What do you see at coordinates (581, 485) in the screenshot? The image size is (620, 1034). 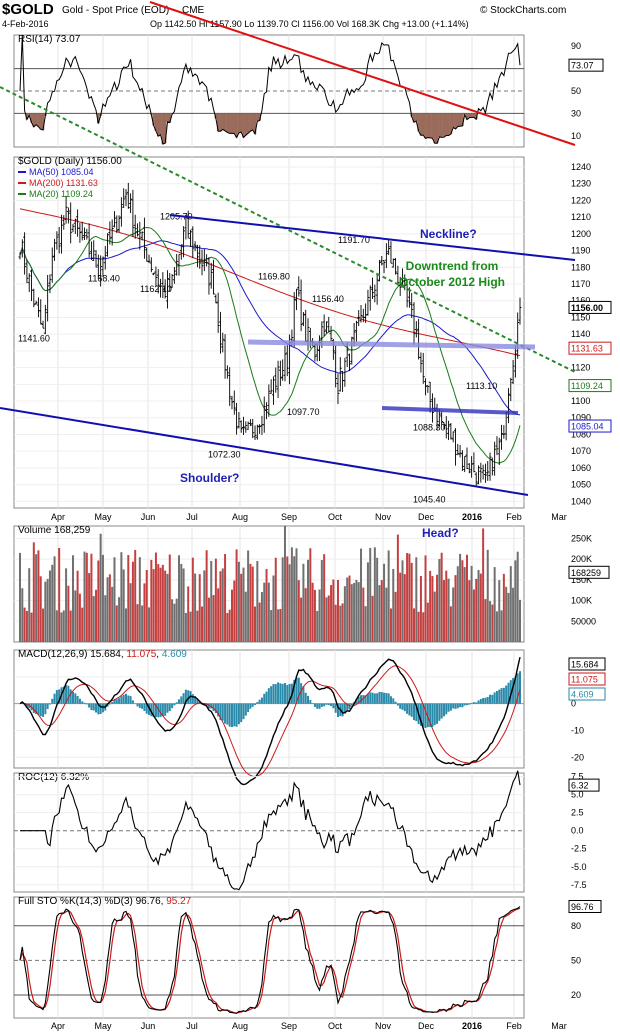 I see `price-tick-label: 1050` at bounding box center [581, 485].